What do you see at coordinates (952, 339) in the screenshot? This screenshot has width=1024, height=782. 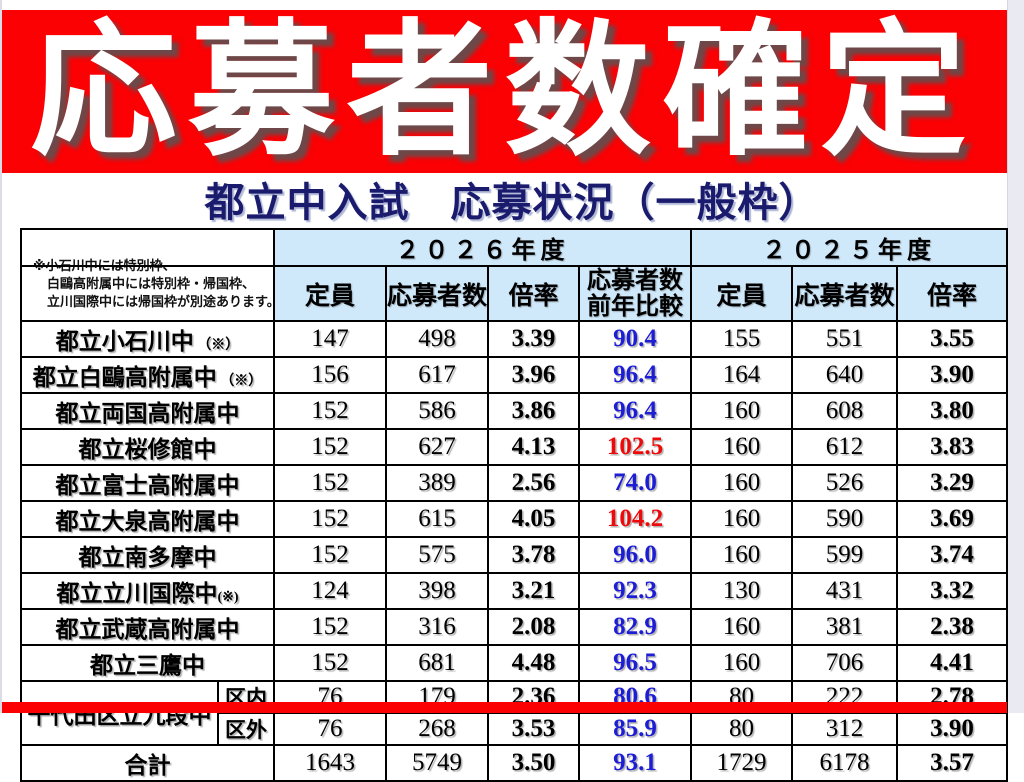 I see `ratio-2025: 3.55` at bounding box center [952, 339].